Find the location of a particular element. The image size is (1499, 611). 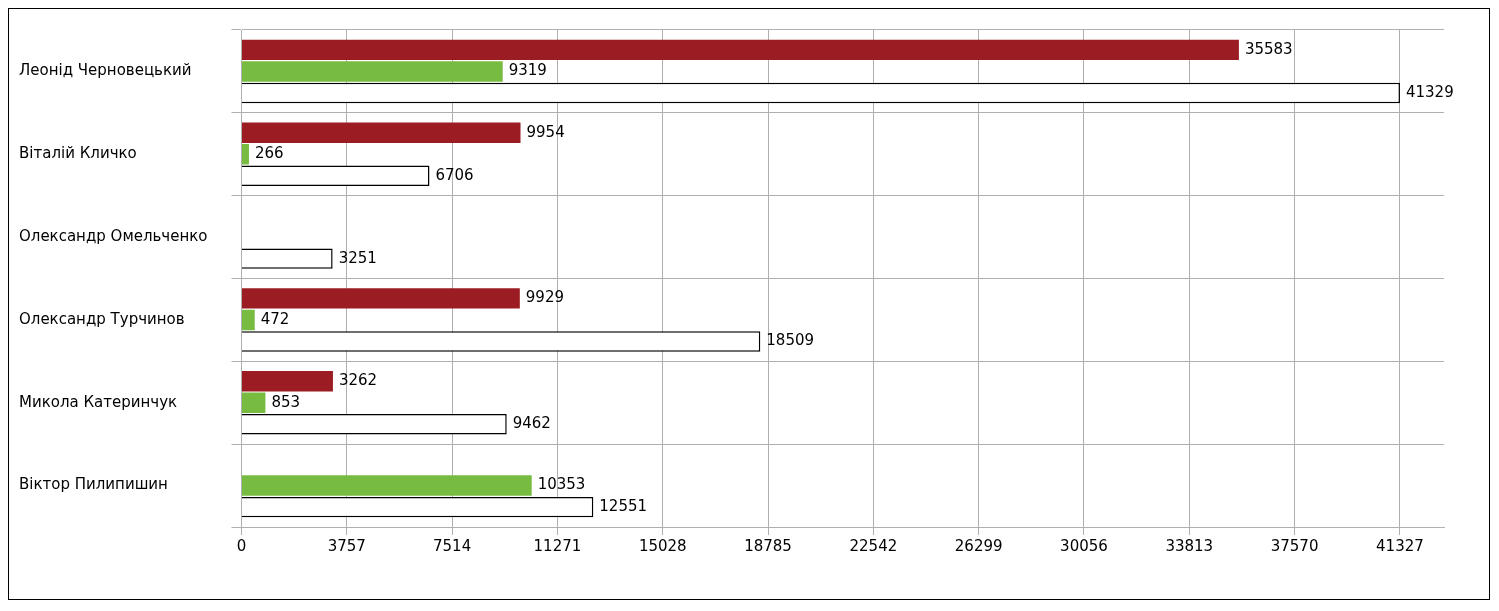

y-tick-label: Олександр Турчинов is located at coordinates (102, 318).